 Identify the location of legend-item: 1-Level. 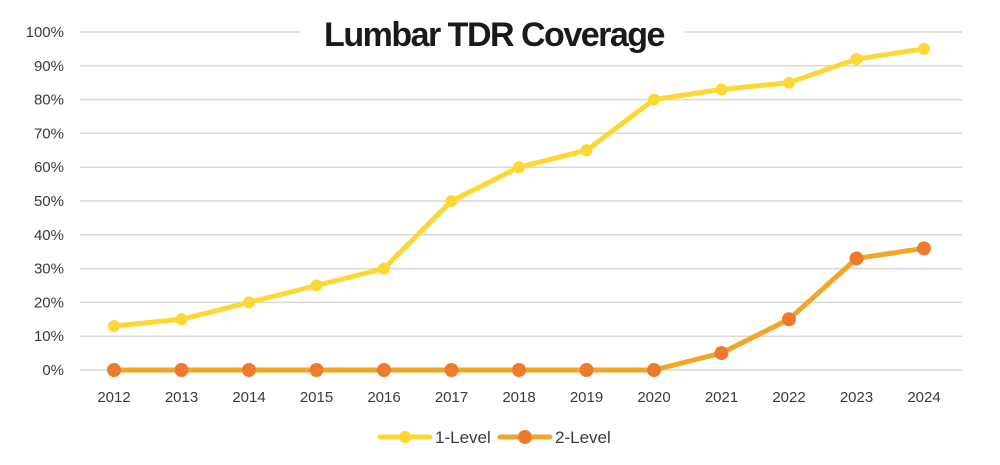
(434, 437).